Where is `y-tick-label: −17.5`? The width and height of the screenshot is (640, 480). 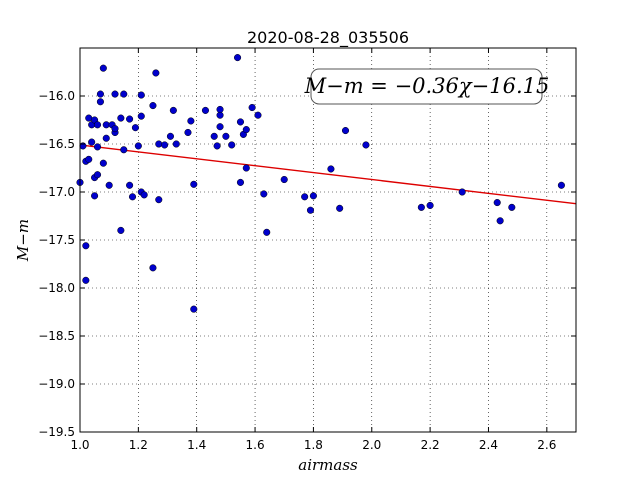
y-tick-label: −17.5 is located at coordinates (56, 240).